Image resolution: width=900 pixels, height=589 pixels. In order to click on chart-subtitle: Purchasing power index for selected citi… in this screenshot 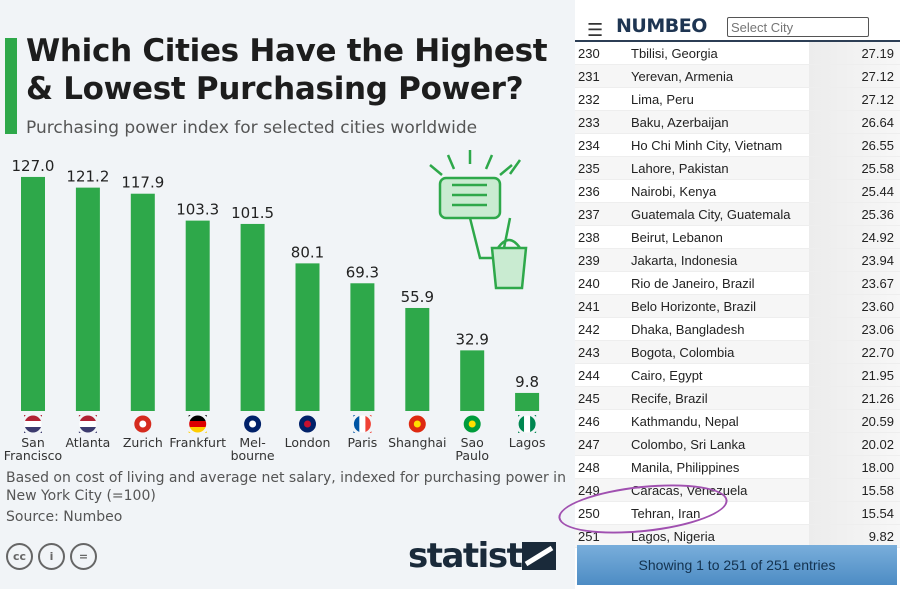, I will do `click(252, 128)`.